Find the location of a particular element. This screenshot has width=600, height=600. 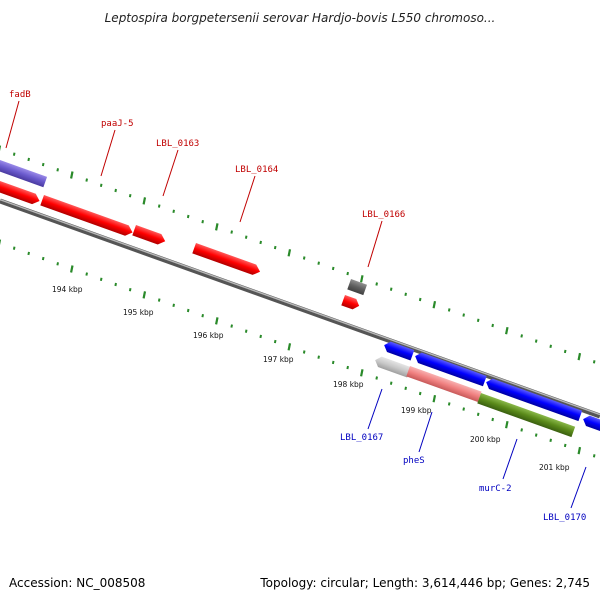

leader-phes is located at coordinates (425, 432).